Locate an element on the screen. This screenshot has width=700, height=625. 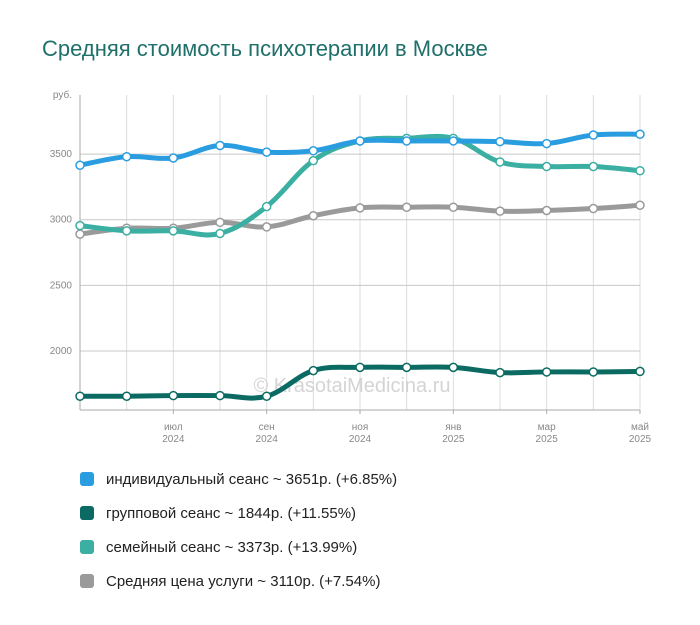
legend-item-family: семейный сеанс ~ 3373р. (+13.99%) is located at coordinates (238, 547).